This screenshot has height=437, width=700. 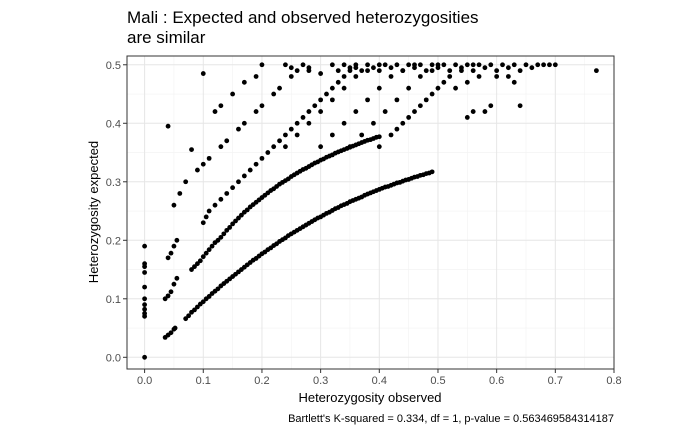 I want to click on y-tick-label: 0.0, so click(x=113, y=358).